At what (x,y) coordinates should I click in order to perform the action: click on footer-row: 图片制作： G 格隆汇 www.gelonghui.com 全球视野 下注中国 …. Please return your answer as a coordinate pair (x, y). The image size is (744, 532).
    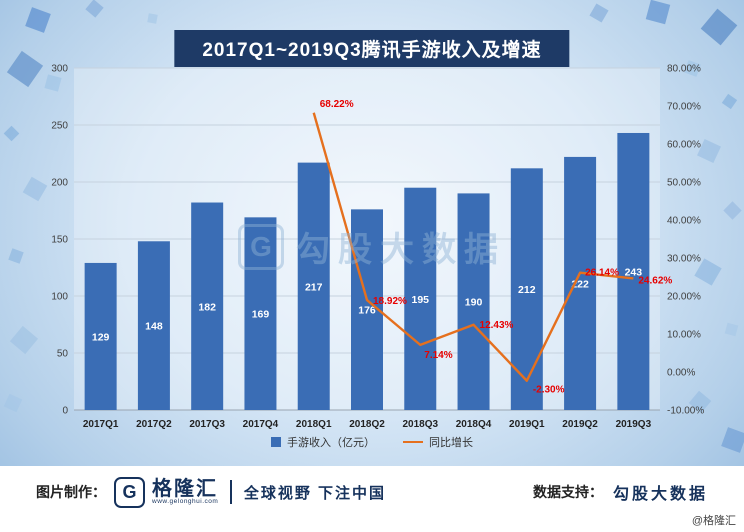
    Looking at the image, I should click on (372, 491).